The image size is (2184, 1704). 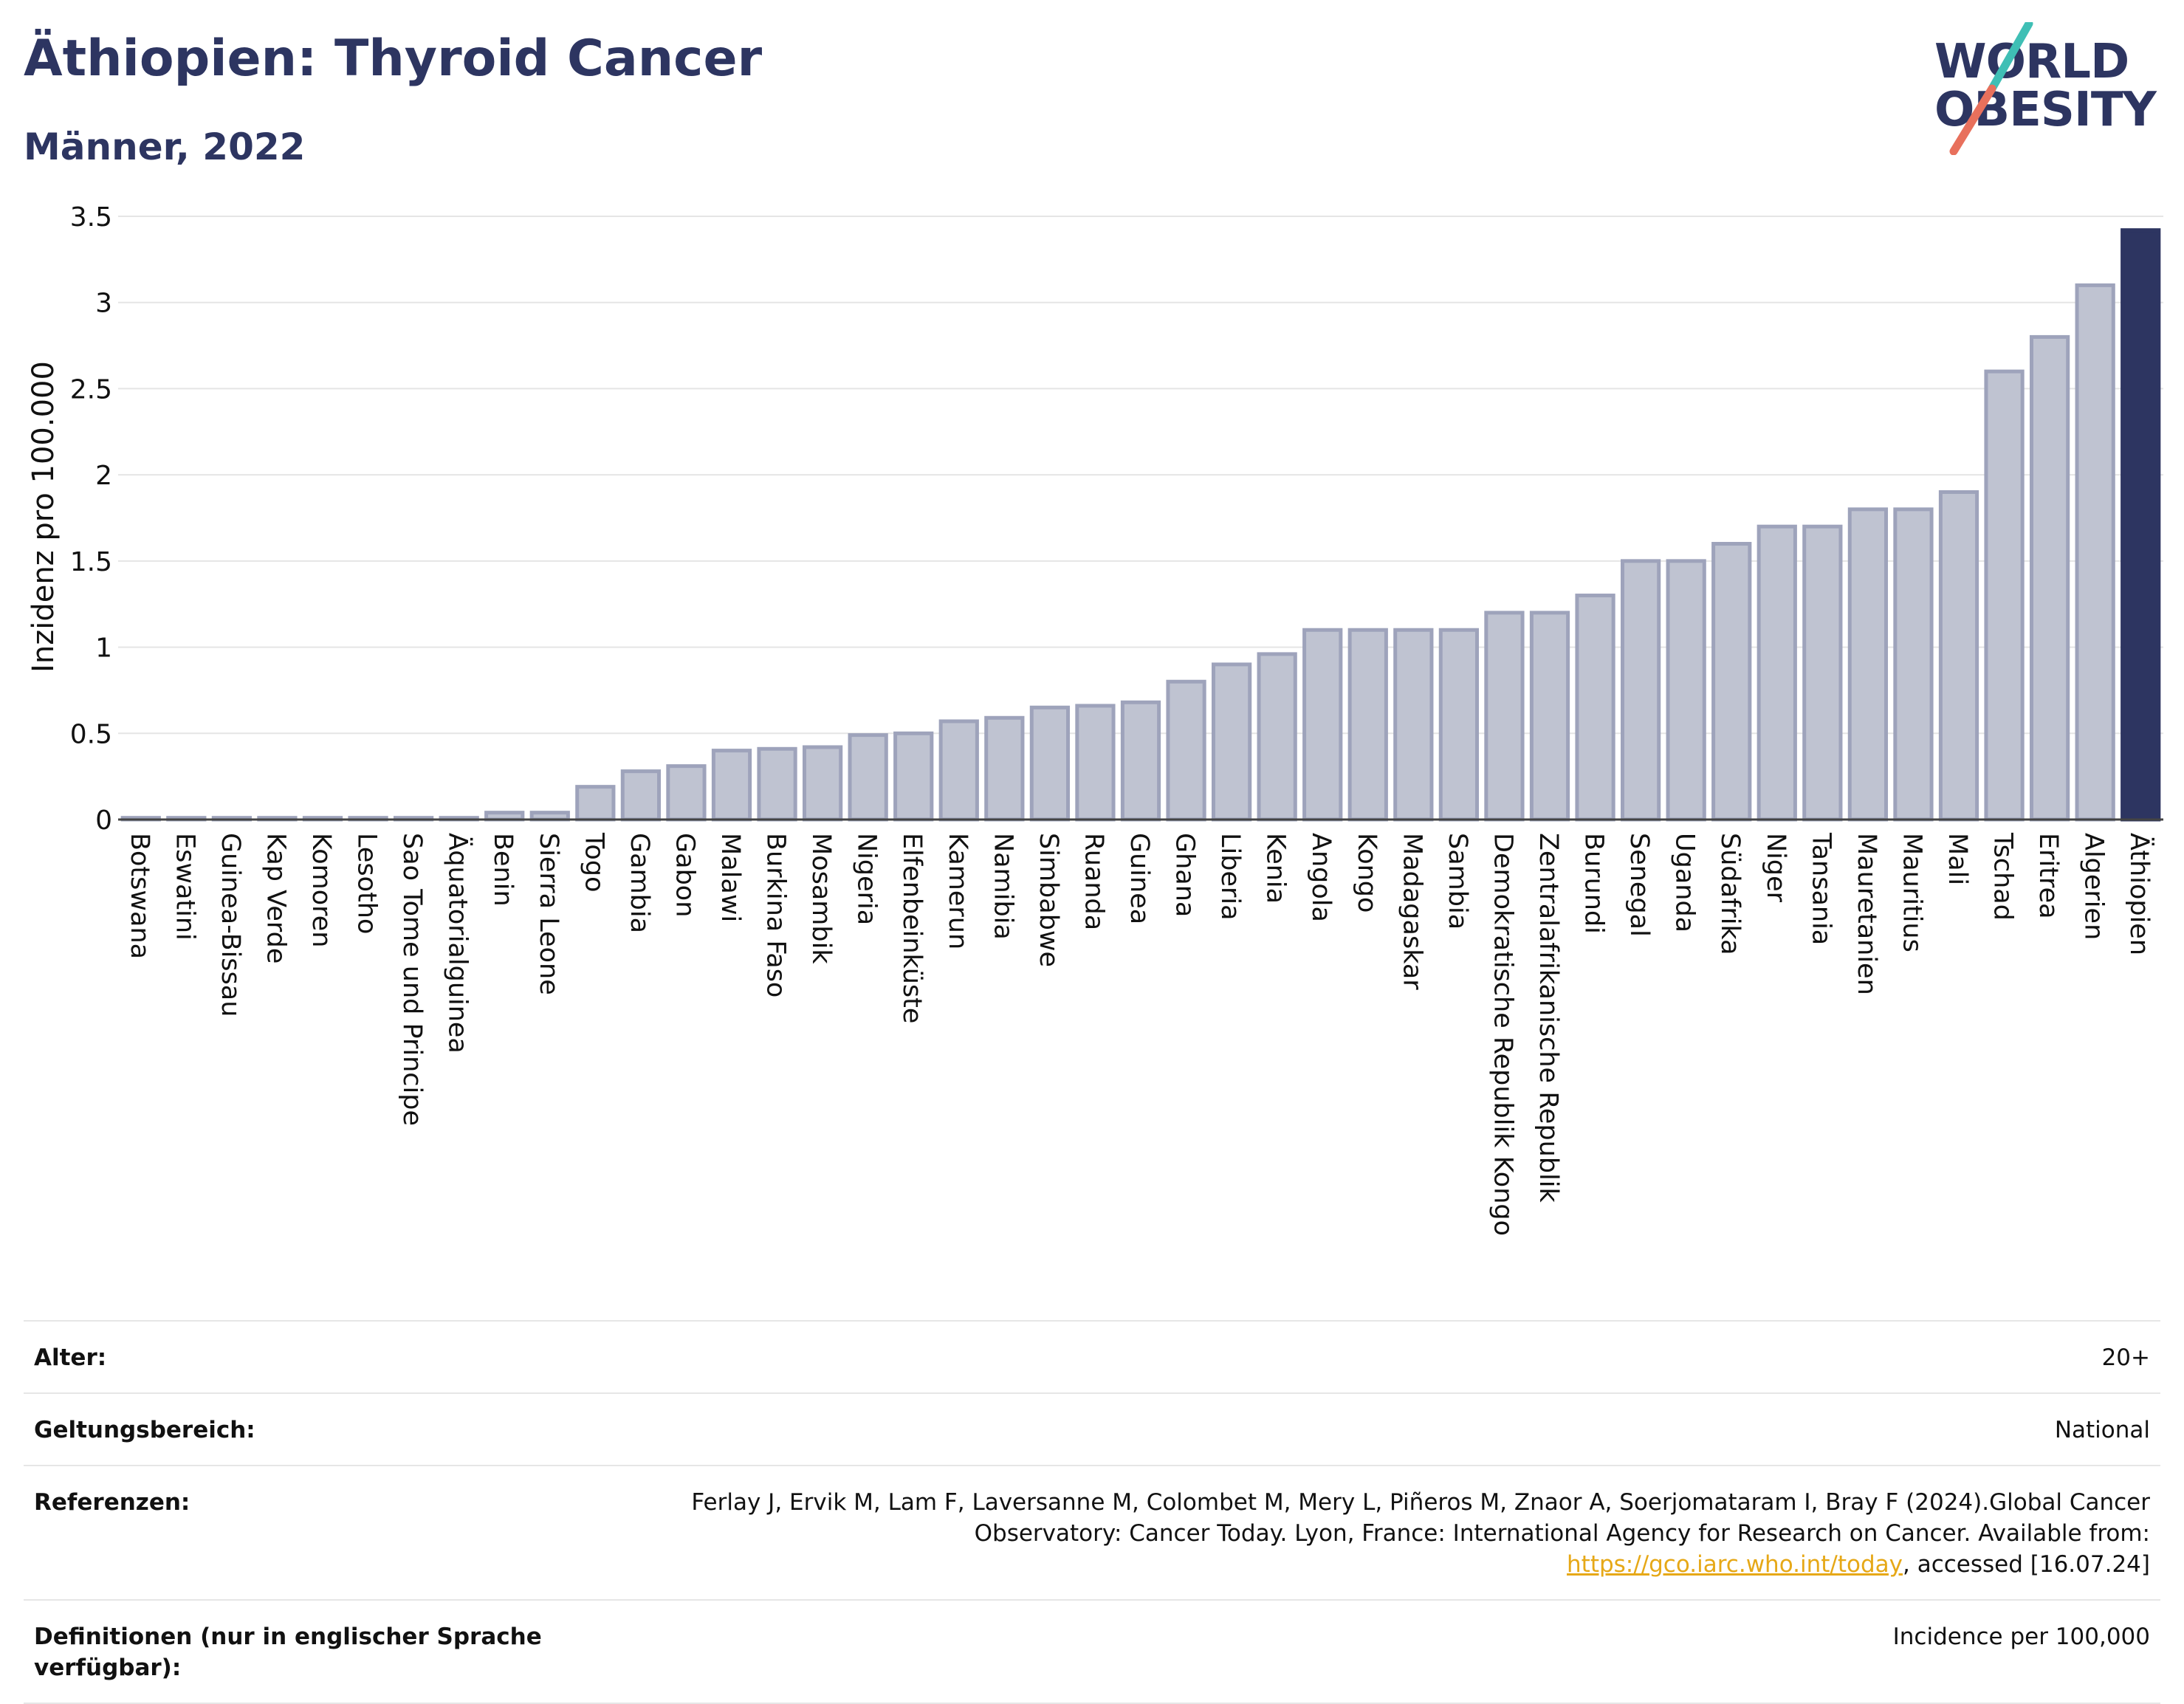 I want to click on x-tick-label: Botswana, so click(x=140, y=896).